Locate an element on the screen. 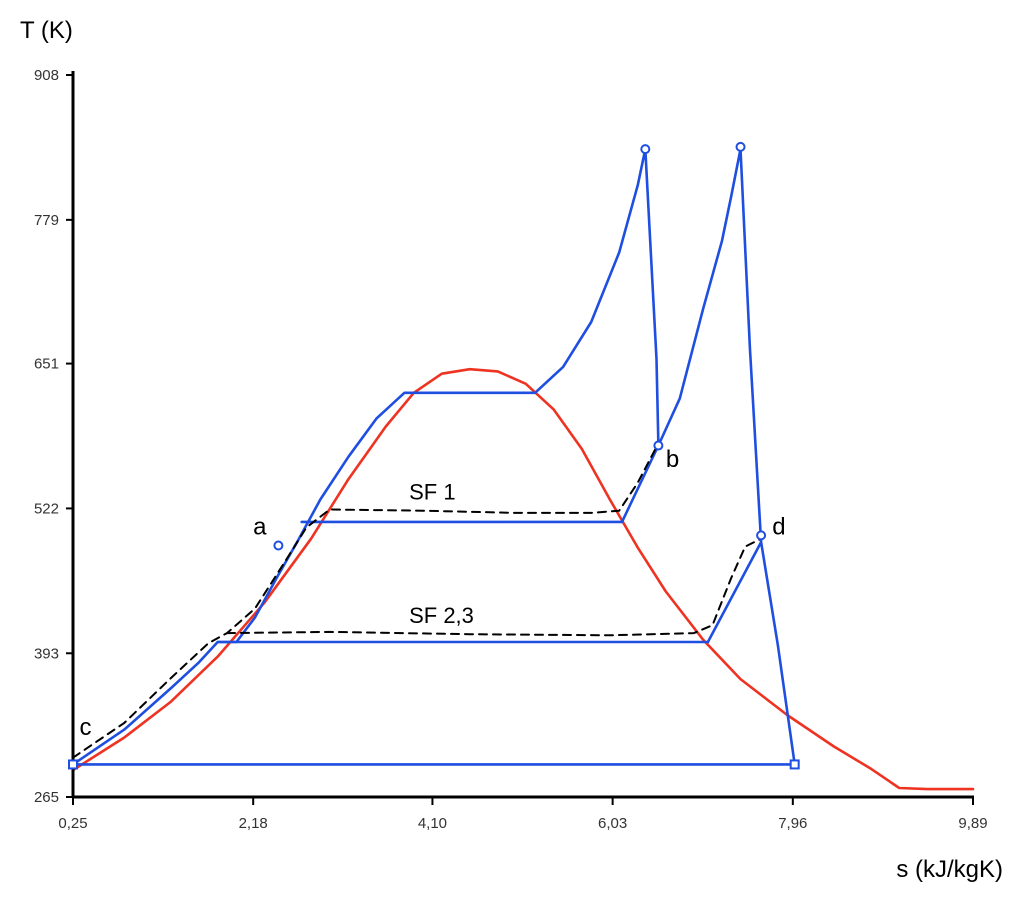  y-axis-title: T (K) is located at coordinates (46, 30).